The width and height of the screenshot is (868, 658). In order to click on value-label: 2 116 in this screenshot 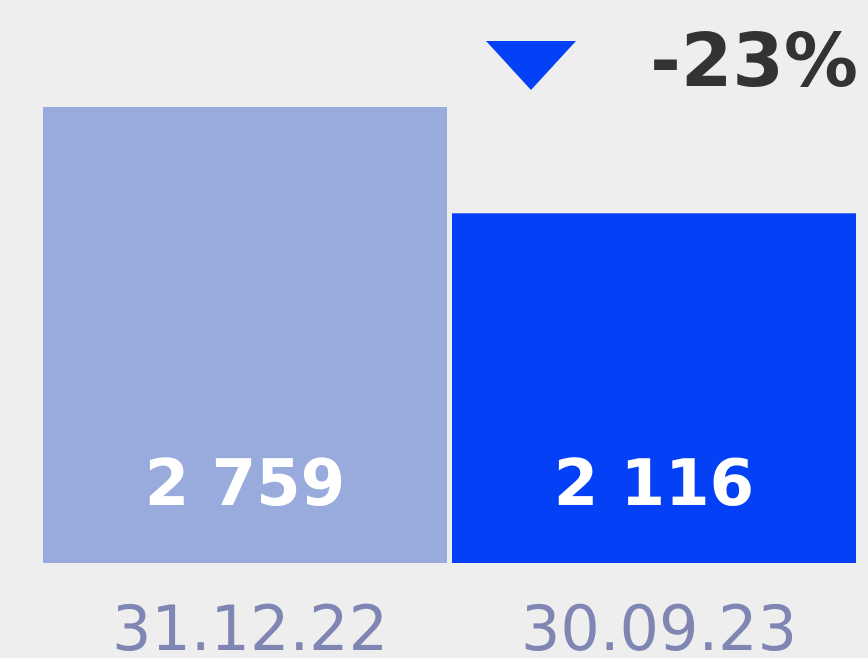, I will do `click(654, 484)`.